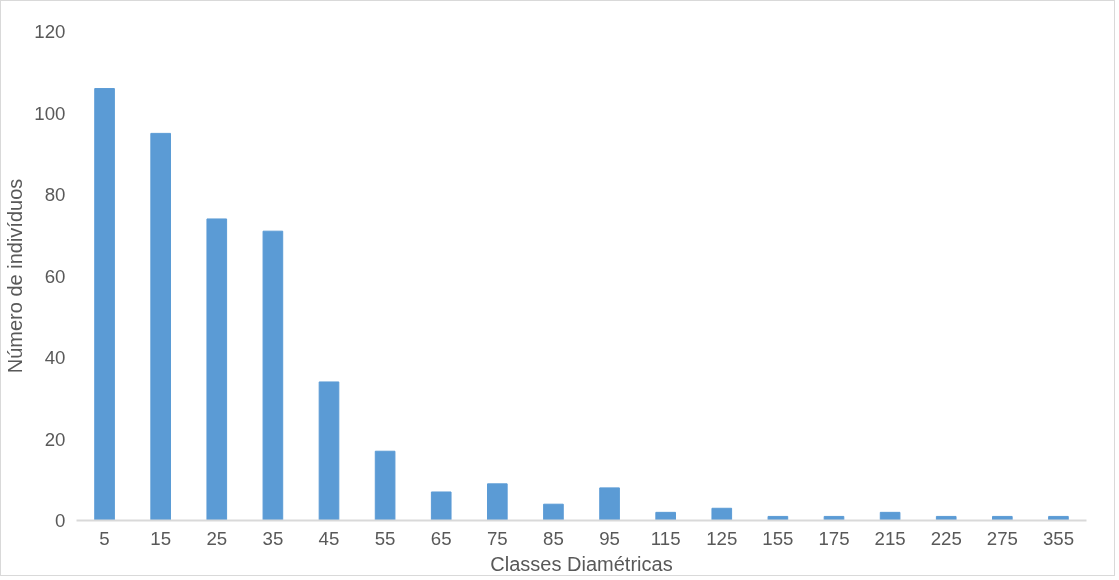 The image size is (1119, 580). I want to click on y-tick-label: 40, so click(55, 357).